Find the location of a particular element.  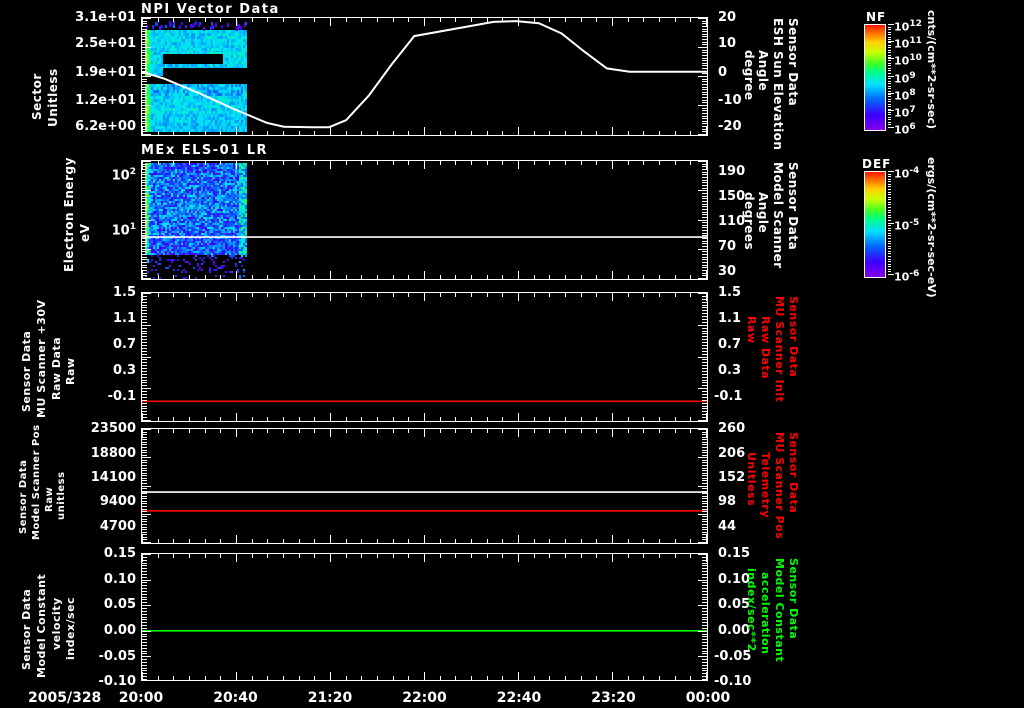

cb0-ticklabel-4: 10⁸ is located at coordinates (905, 95).